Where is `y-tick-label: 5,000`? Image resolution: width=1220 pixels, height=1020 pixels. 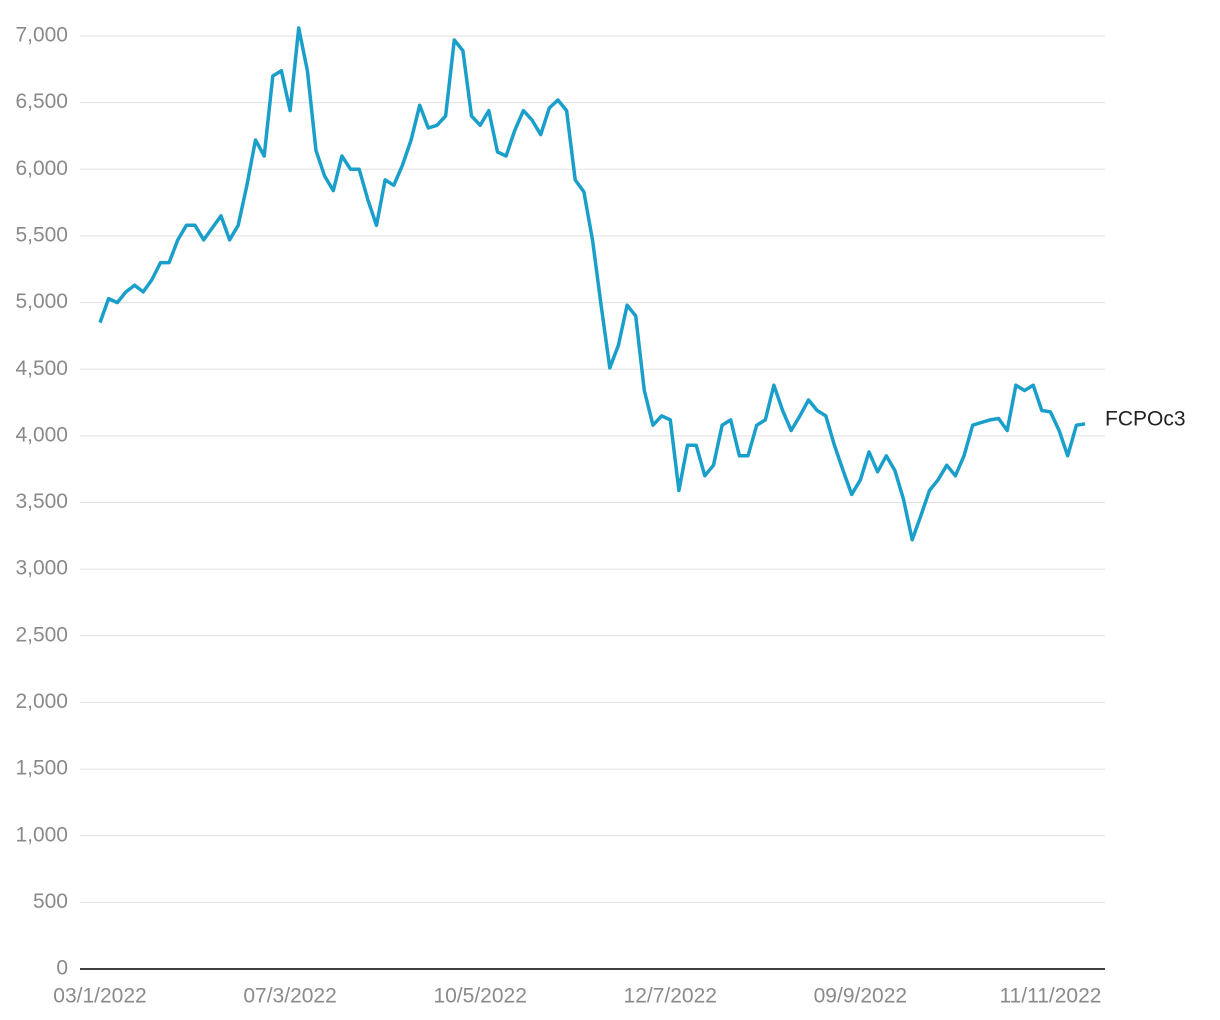 y-tick-label: 5,000 is located at coordinates (41, 301).